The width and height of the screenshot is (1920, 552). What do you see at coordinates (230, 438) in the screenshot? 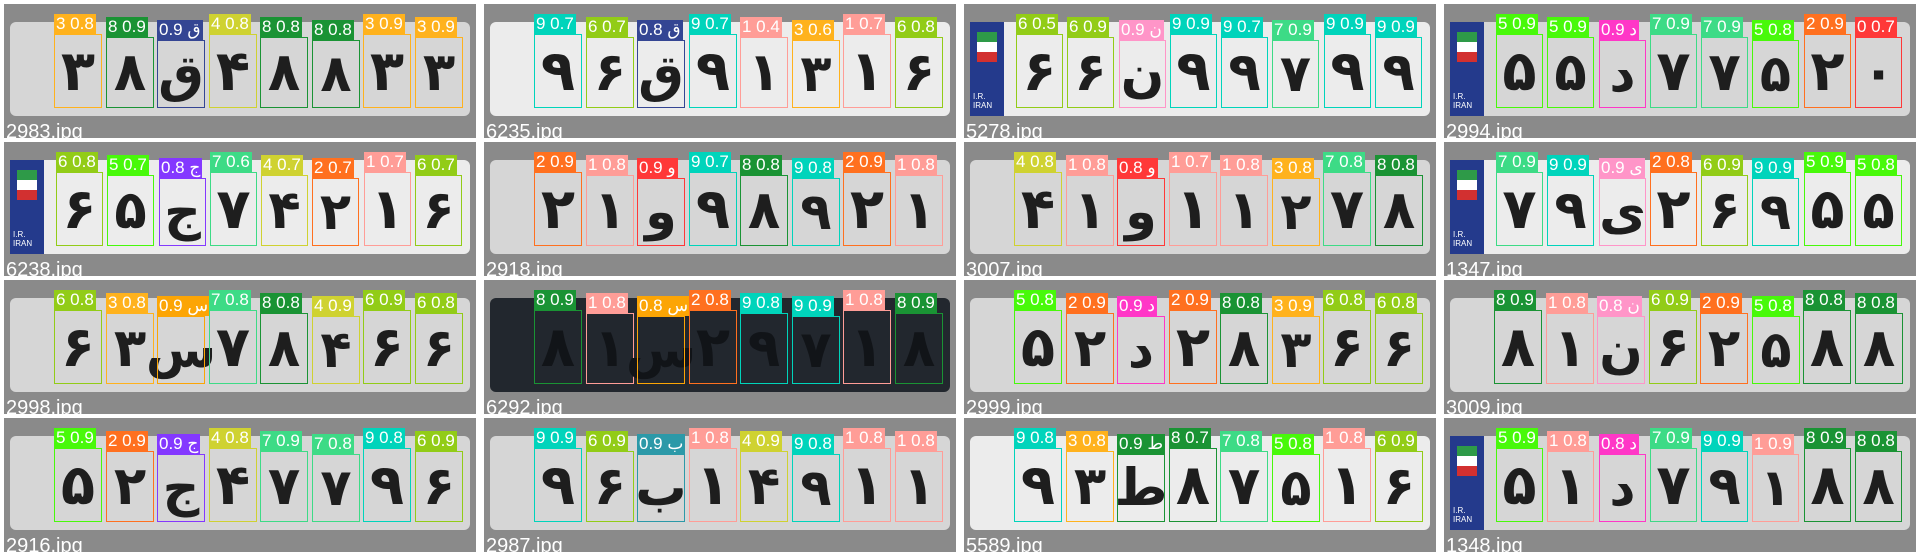
I see `detection-label: 4 0.8` at bounding box center [230, 438].